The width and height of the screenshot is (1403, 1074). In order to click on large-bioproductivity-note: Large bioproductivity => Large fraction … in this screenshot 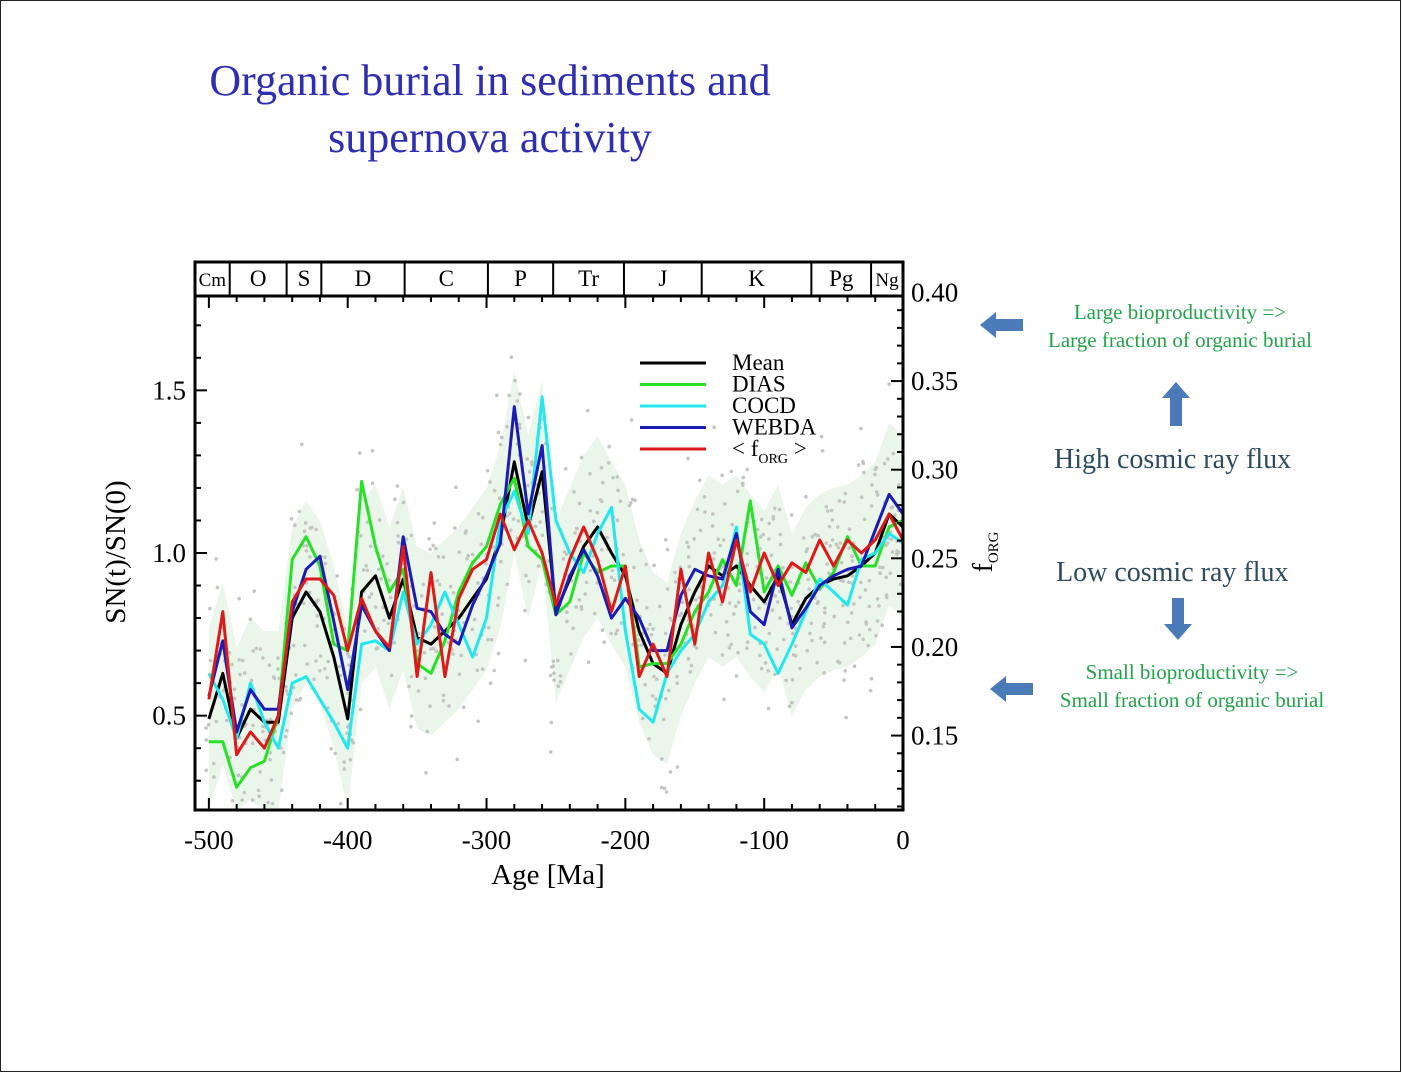, I will do `click(1180, 326)`.